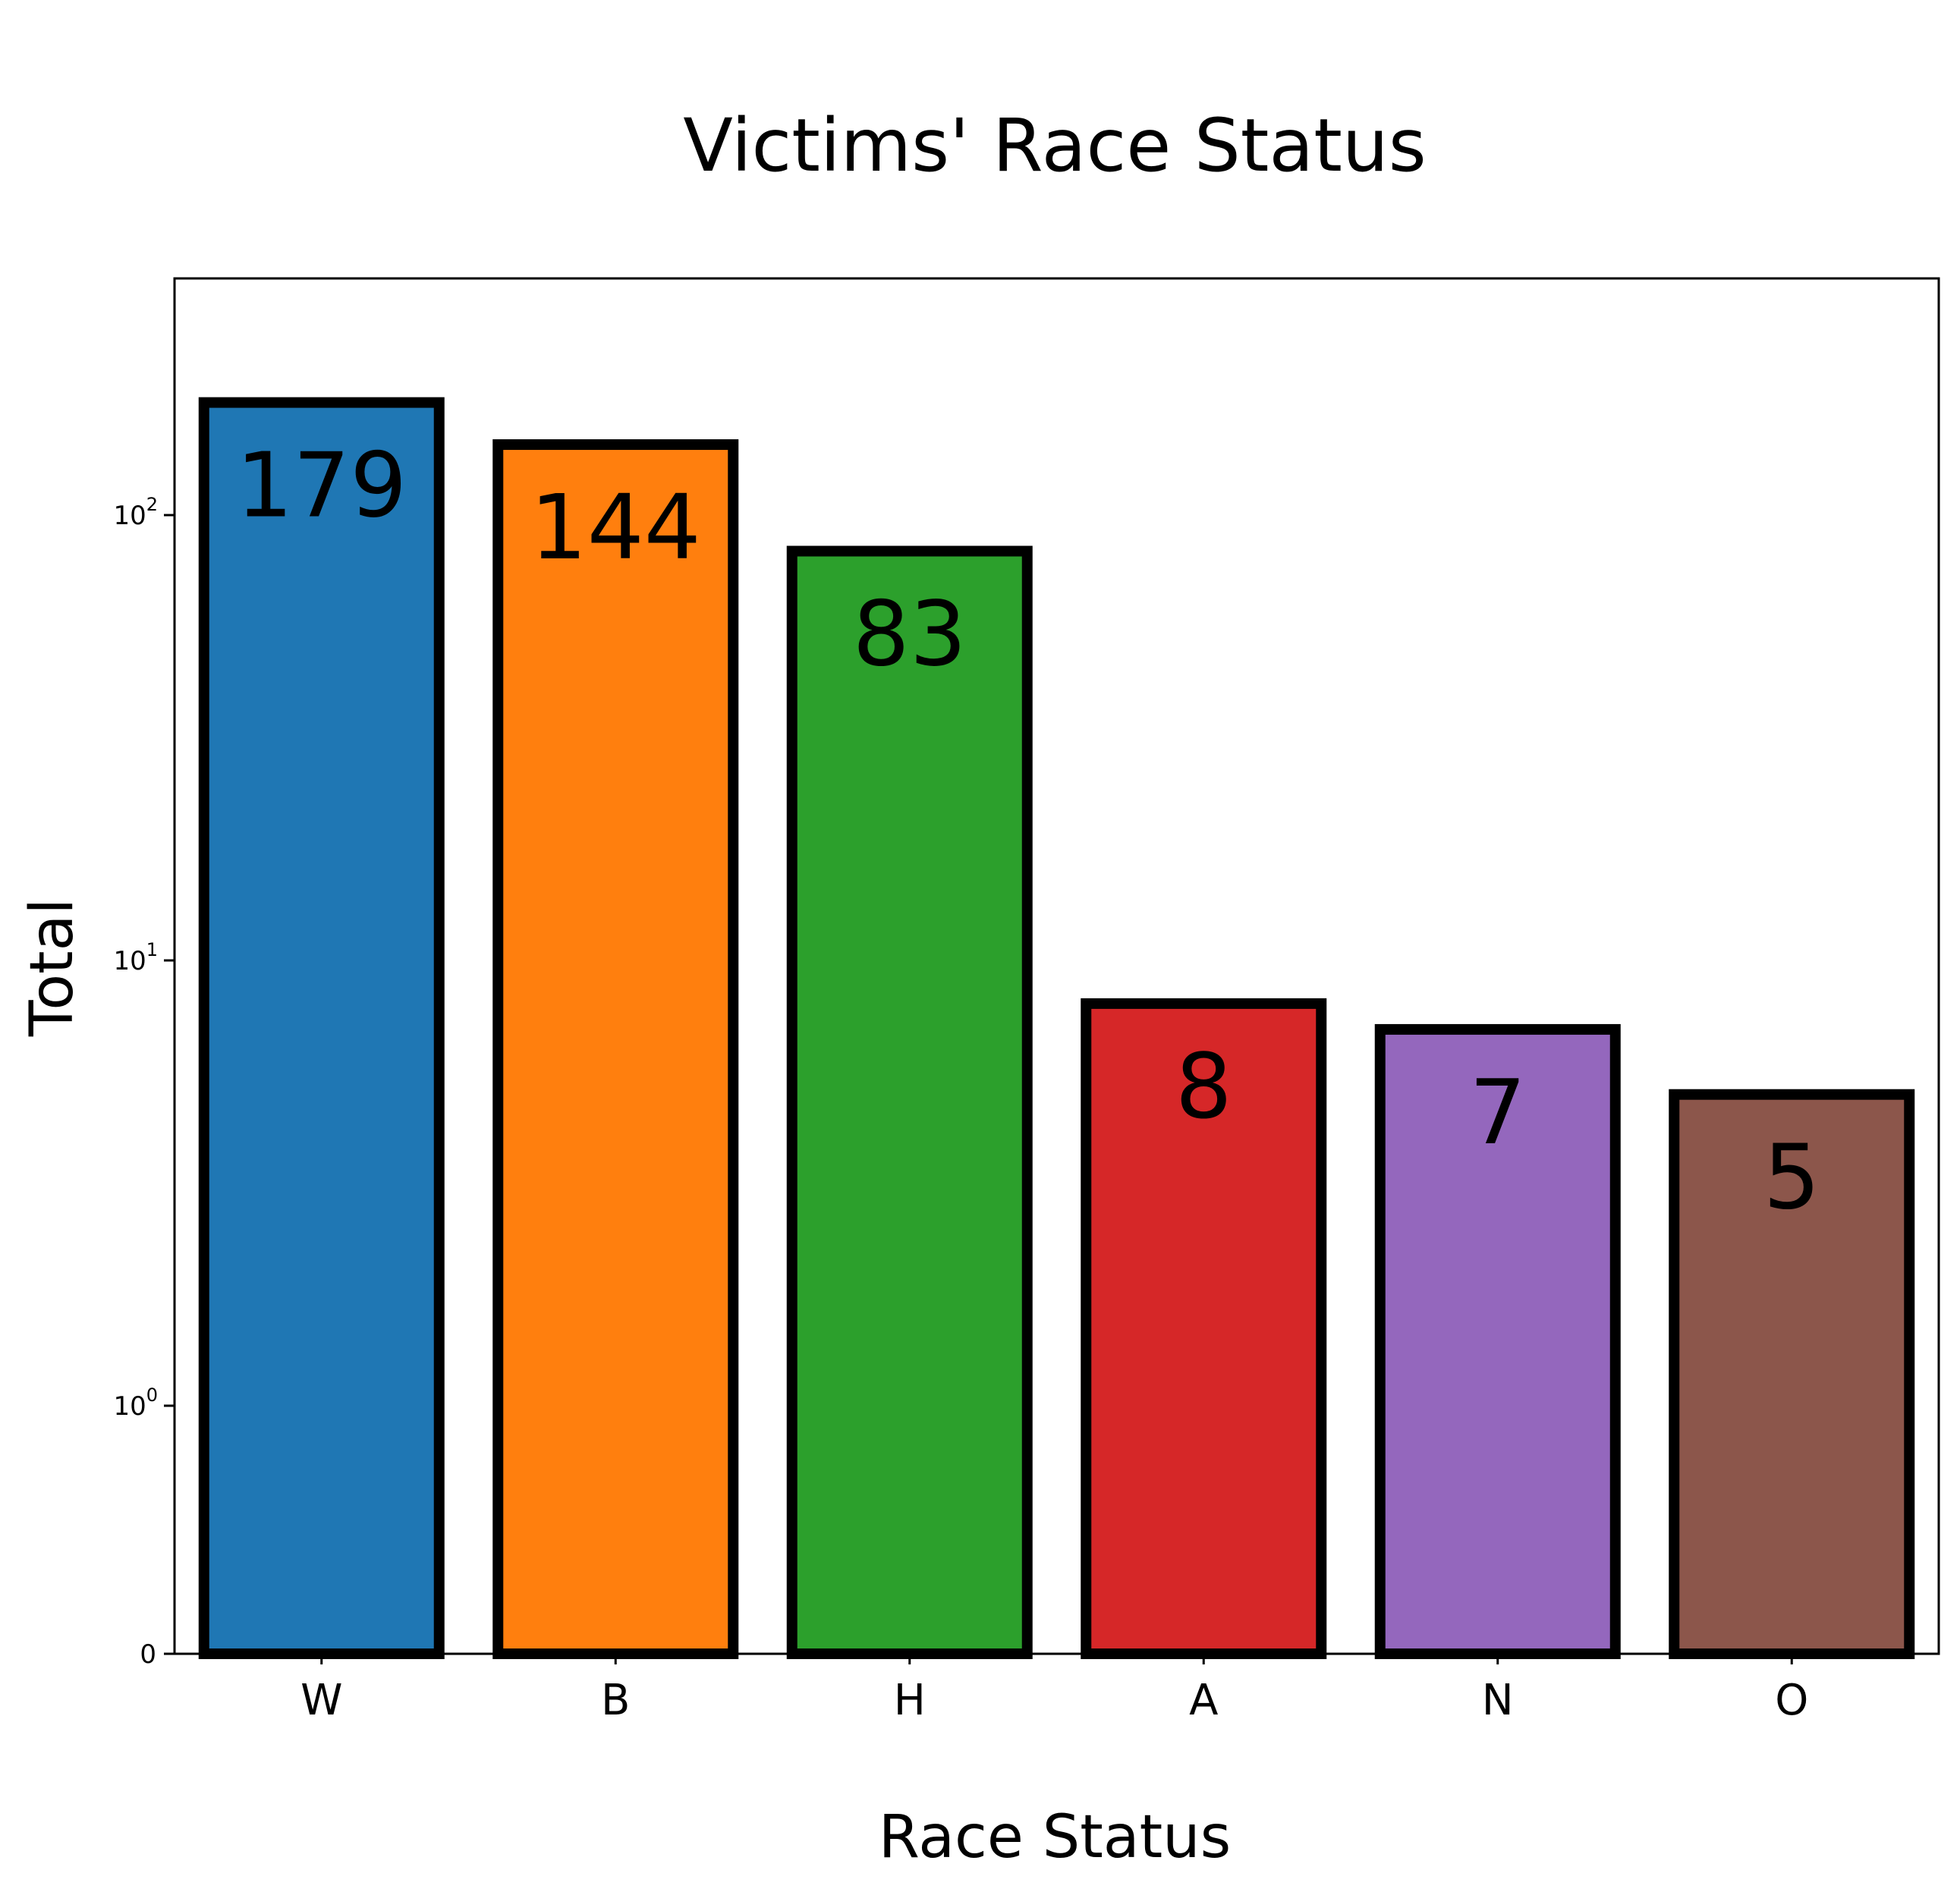 The width and height of the screenshot is (1960, 1892). Describe the element at coordinates (52, 967) in the screenshot. I see `y-axis-label: Total` at that location.